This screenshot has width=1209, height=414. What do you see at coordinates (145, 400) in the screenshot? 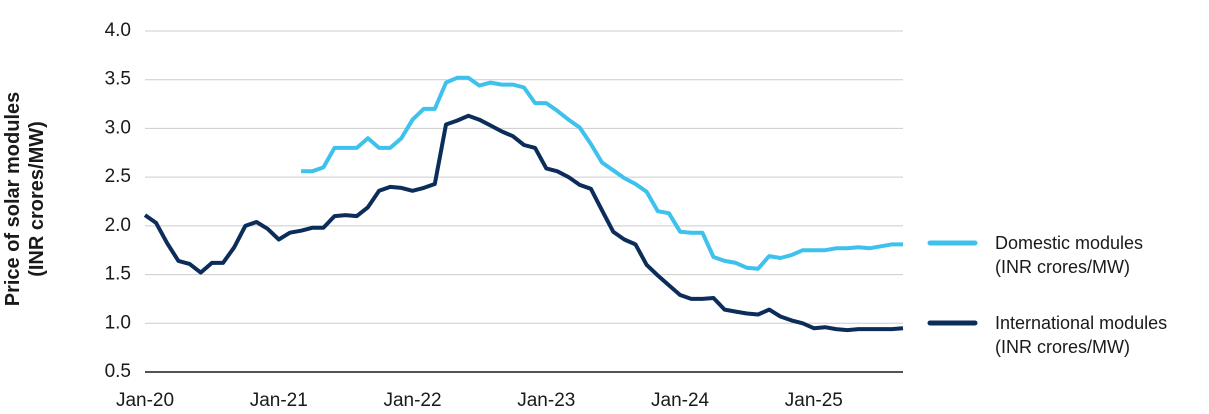
I see `x-tick-label: Jan-20` at bounding box center [145, 400].